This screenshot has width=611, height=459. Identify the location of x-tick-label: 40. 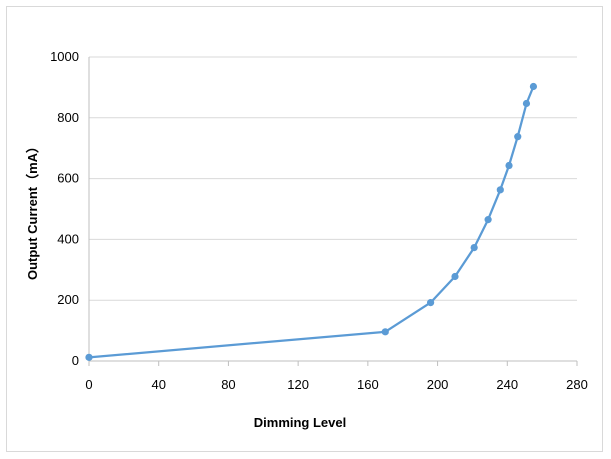
(158, 384).